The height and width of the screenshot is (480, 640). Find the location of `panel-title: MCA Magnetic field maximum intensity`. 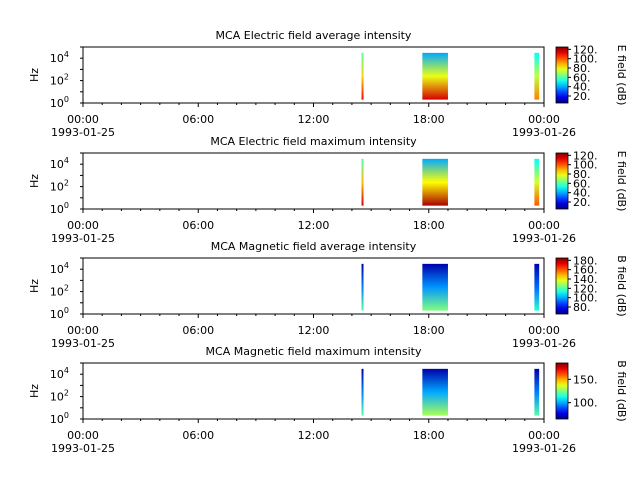

panel-title: MCA Magnetic field maximum intensity is located at coordinates (314, 351).